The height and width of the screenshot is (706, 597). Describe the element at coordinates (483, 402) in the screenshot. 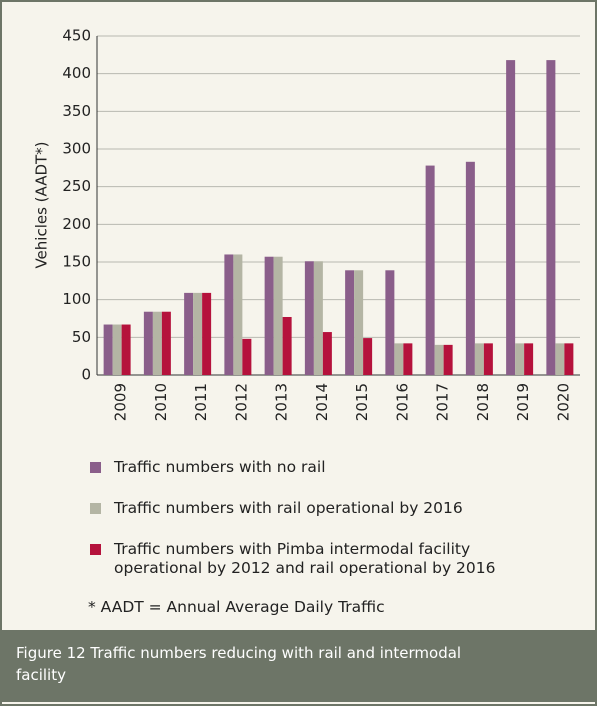

I see `x-tick-label: 2018` at that location.